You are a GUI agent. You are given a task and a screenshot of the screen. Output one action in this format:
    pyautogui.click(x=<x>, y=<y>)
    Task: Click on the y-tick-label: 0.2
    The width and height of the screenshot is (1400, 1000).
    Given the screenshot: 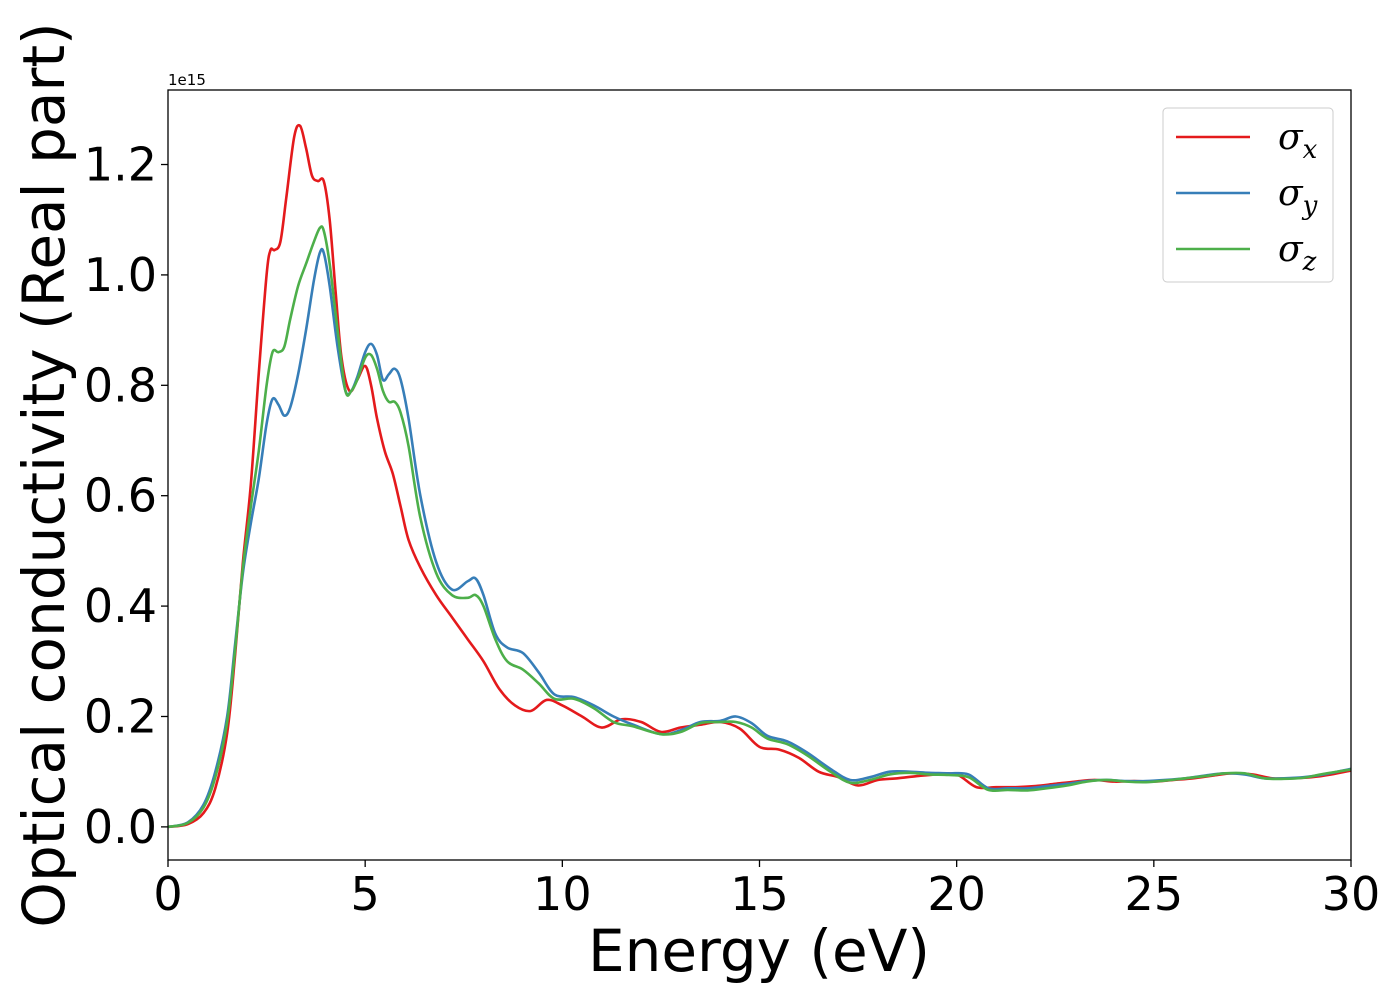 What is the action you would take?
    pyautogui.click(x=120, y=716)
    